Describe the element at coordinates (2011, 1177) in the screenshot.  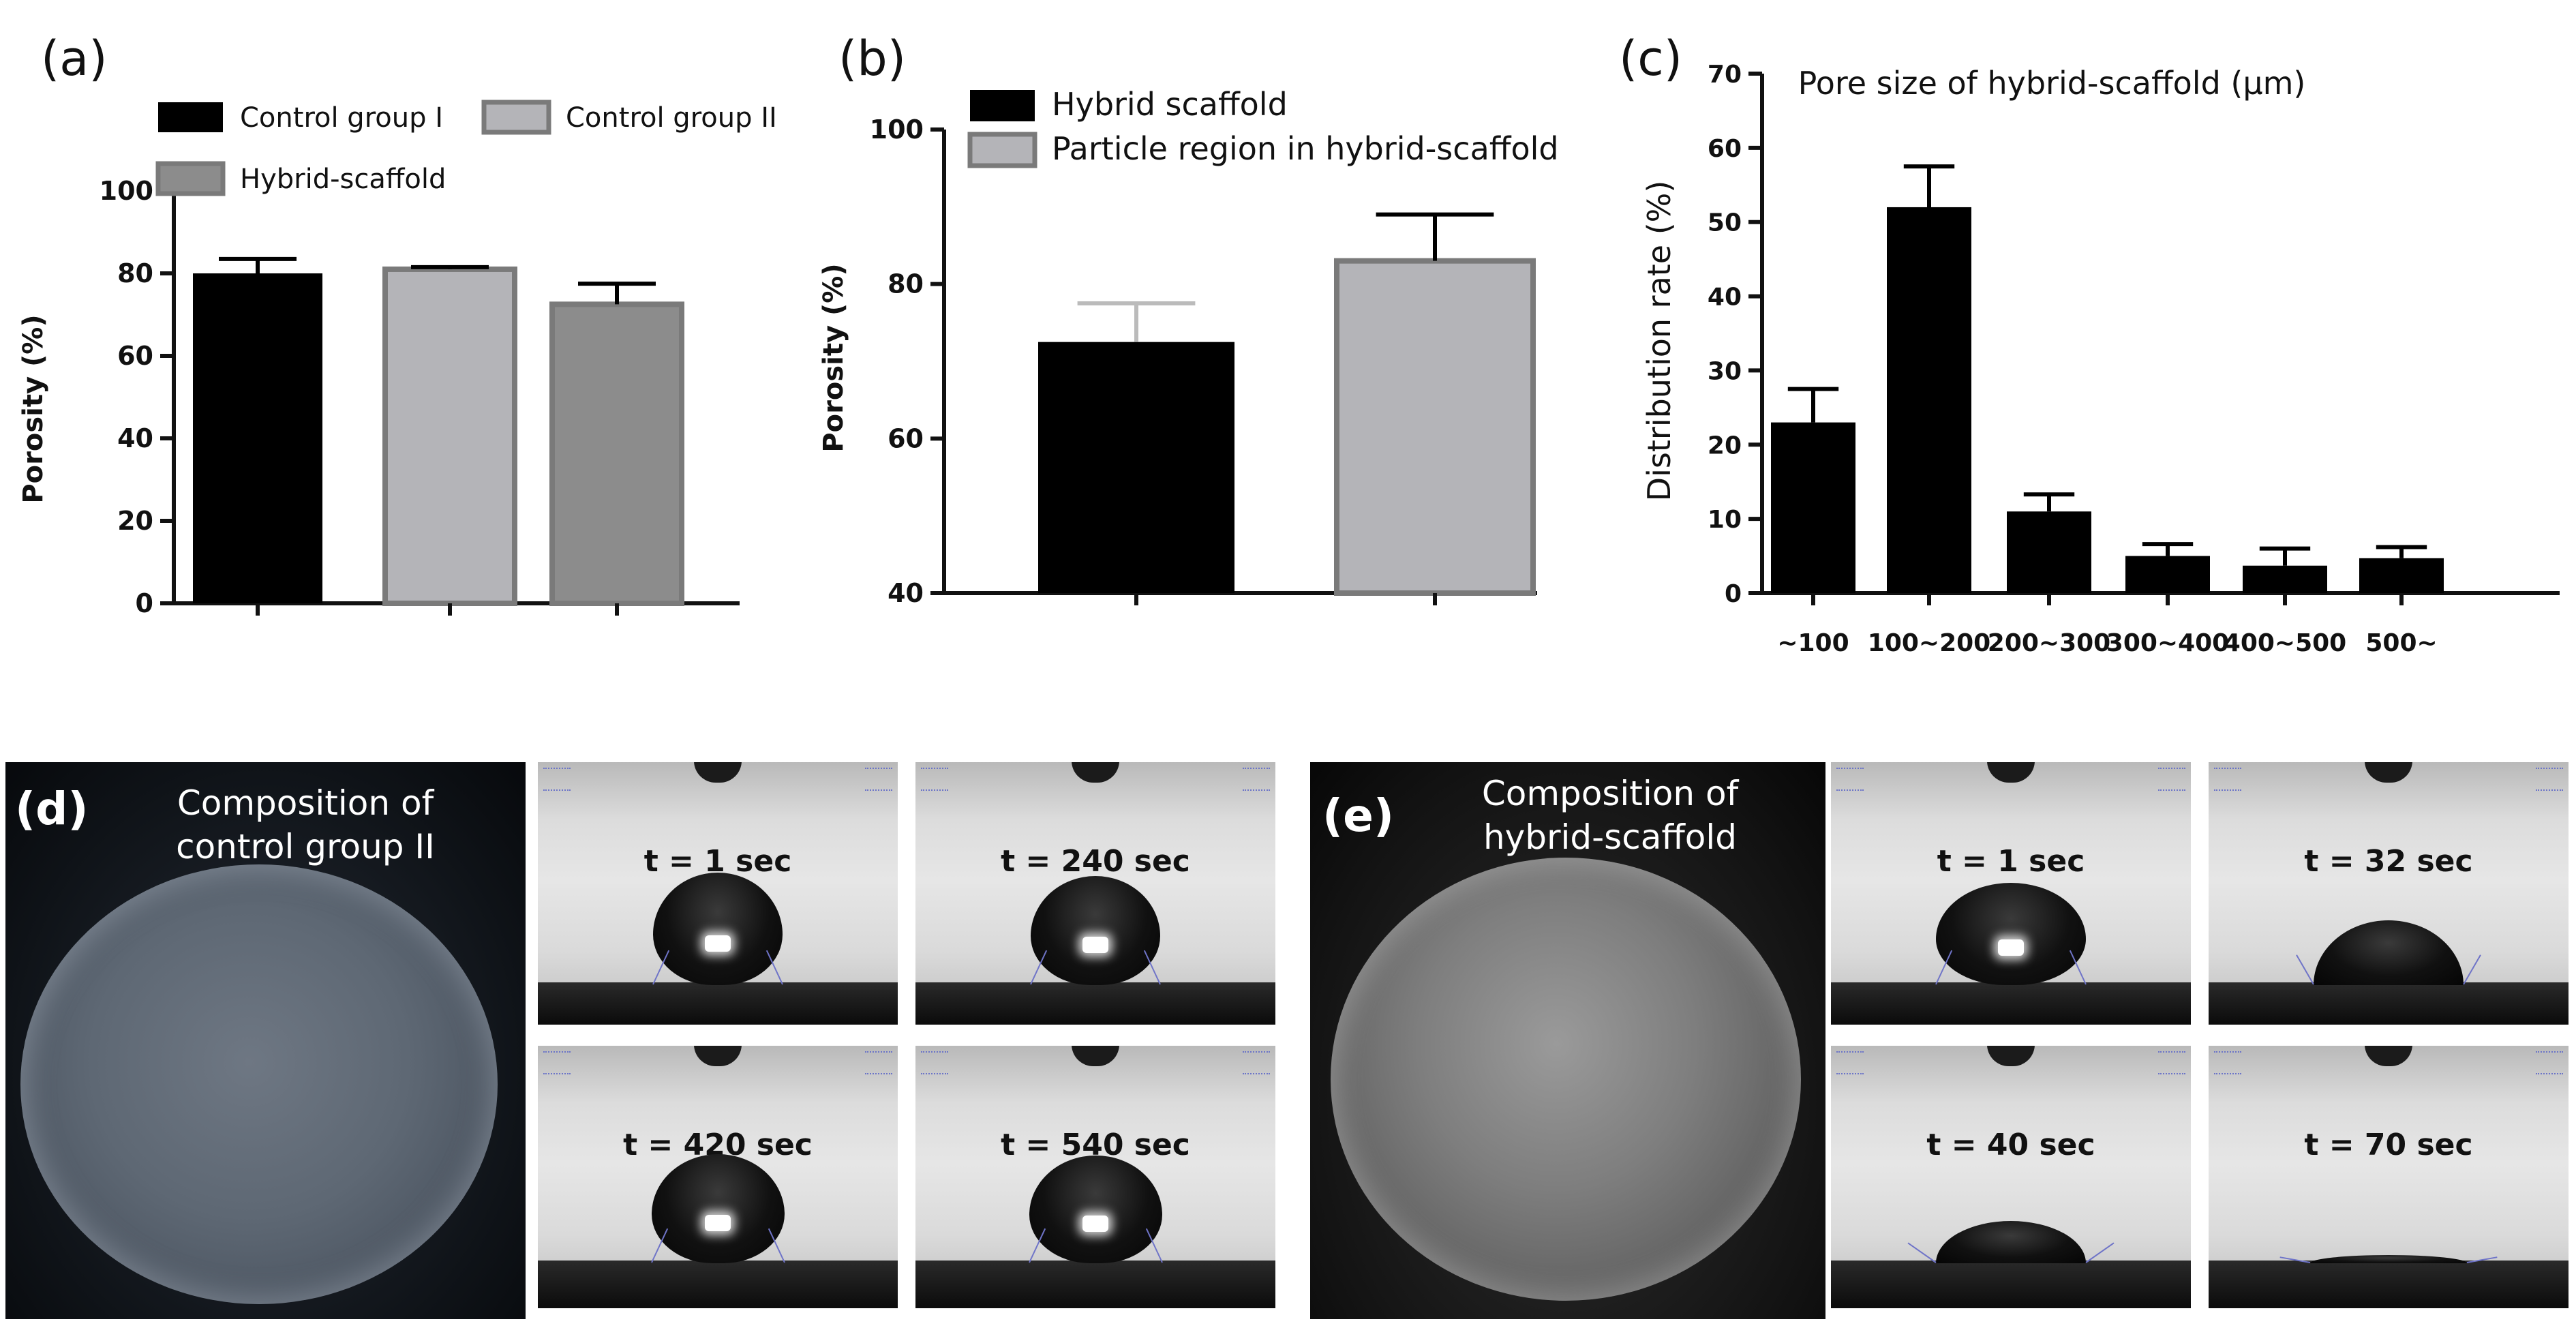
I see `droplet-frame: t = 40 sec` at that location.